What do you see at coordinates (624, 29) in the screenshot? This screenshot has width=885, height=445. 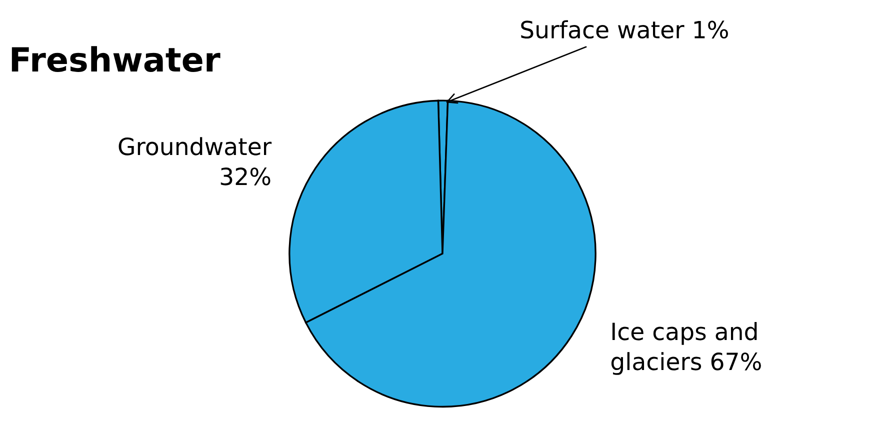 I see `slice-label: Surface water 1%` at bounding box center [624, 29].